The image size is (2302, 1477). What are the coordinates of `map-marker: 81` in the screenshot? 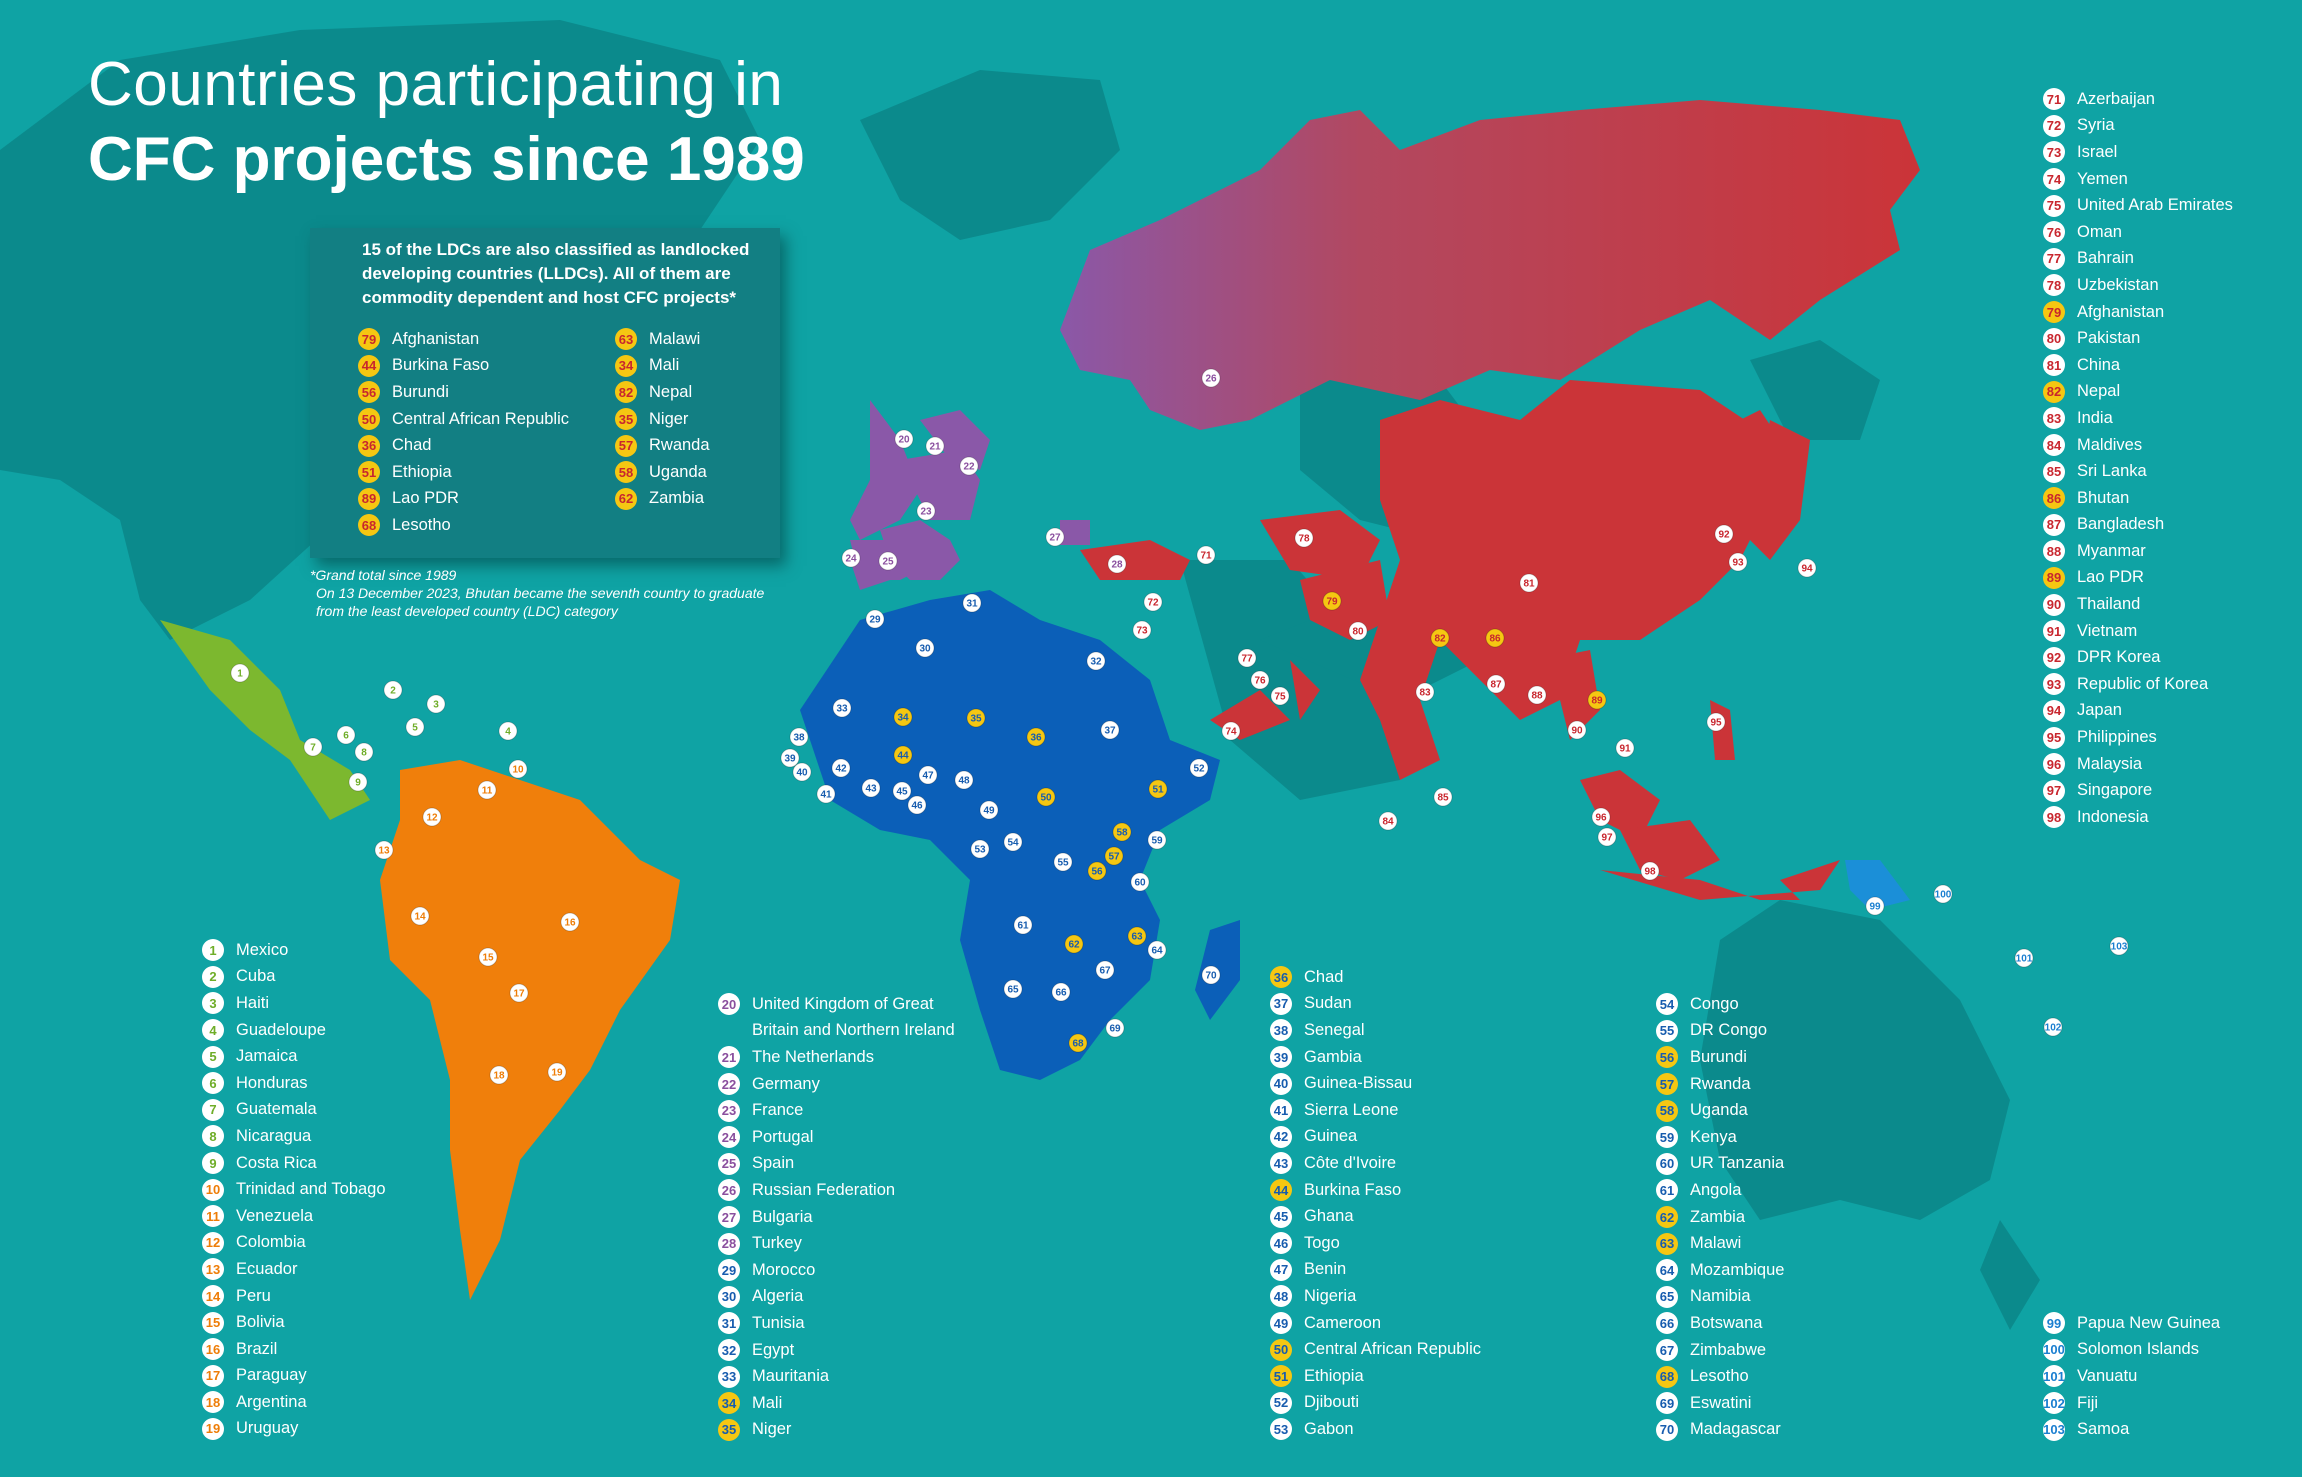 It's located at (1529, 583).